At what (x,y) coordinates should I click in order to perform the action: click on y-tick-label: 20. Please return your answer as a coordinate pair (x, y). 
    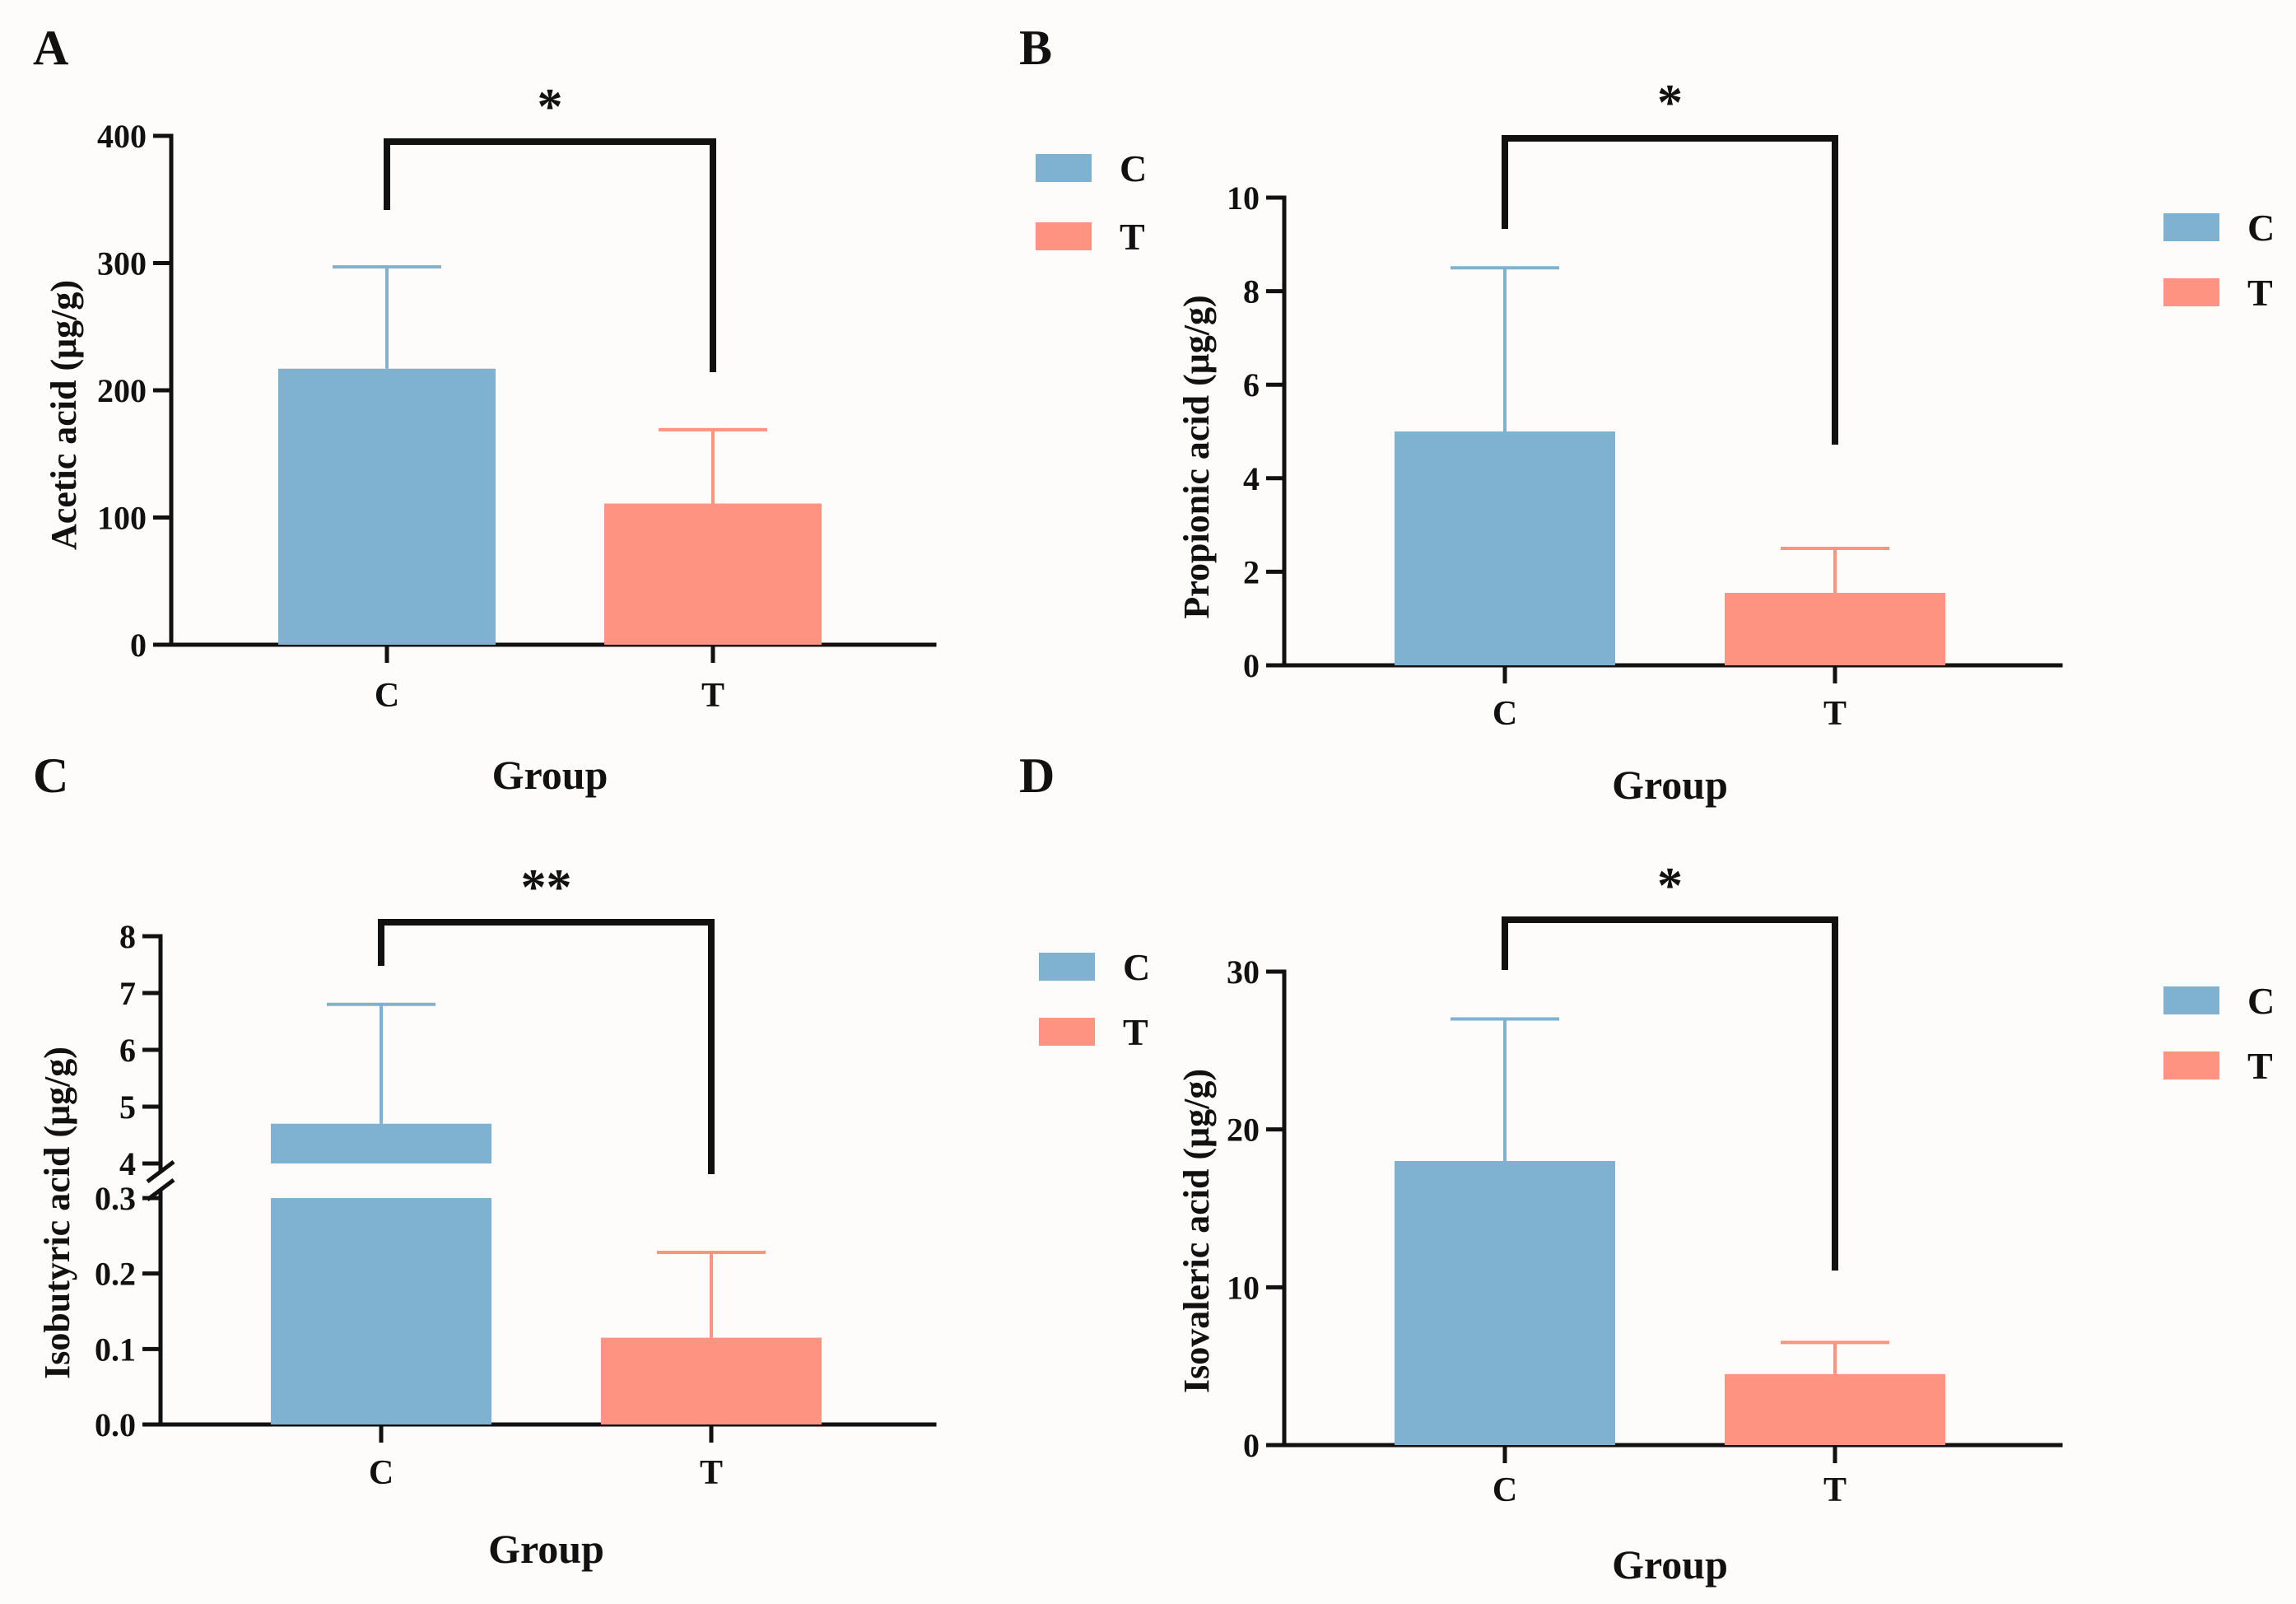
    Looking at the image, I should click on (1243, 1130).